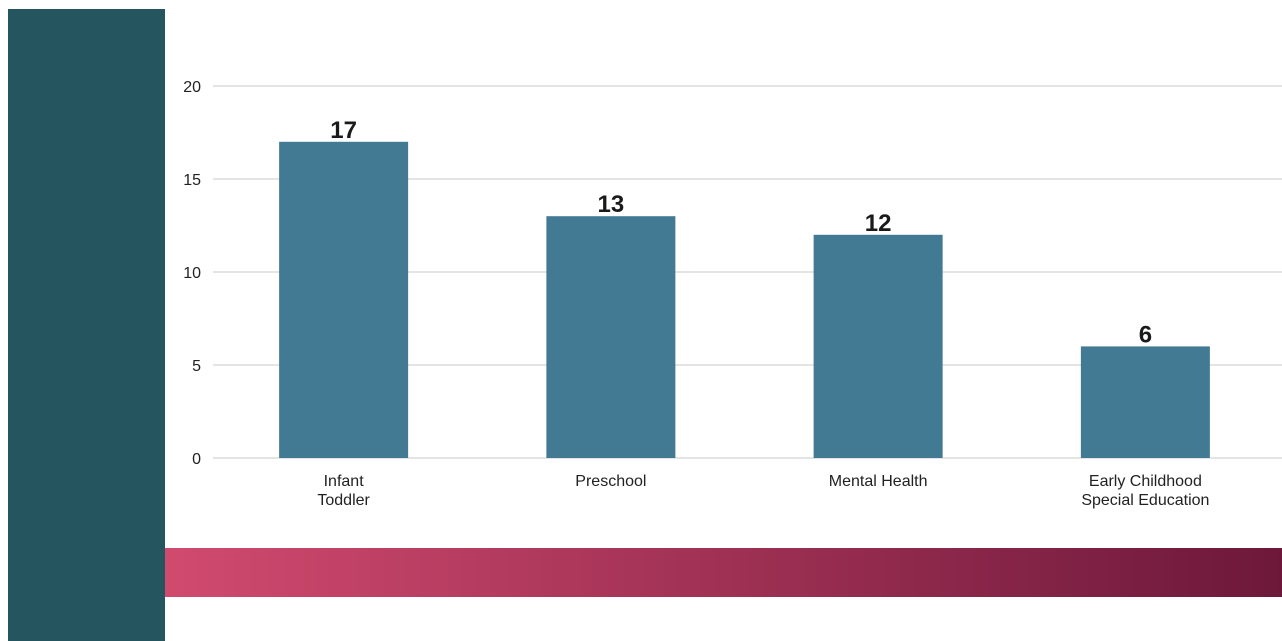 This screenshot has height=641, width=1282. What do you see at coordinates (610, 481) in the screenshot?
I see `category-label: Preschool` at bounding box center [610, 481].